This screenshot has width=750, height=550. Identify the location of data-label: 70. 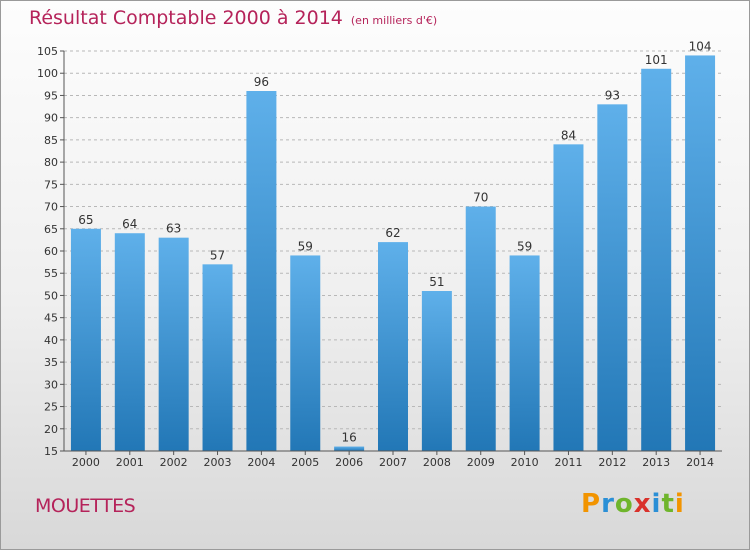
(480, 198).